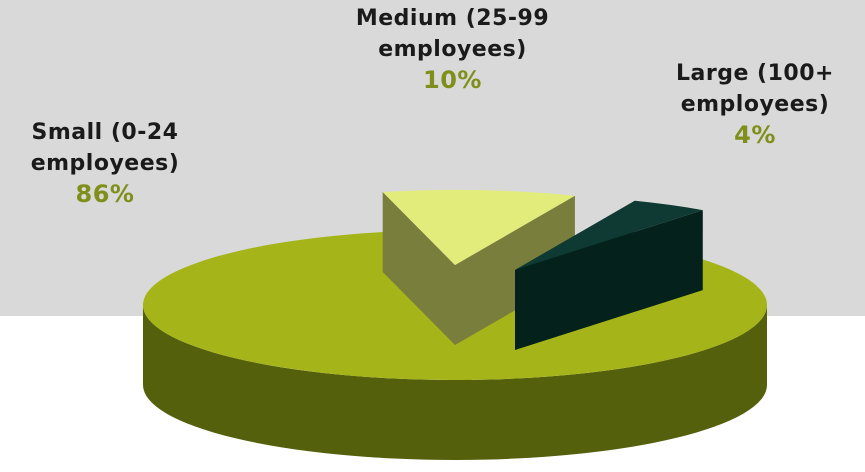 The image size is (865, 472). I want to click on pie-slice-medium, so click(478, 267).